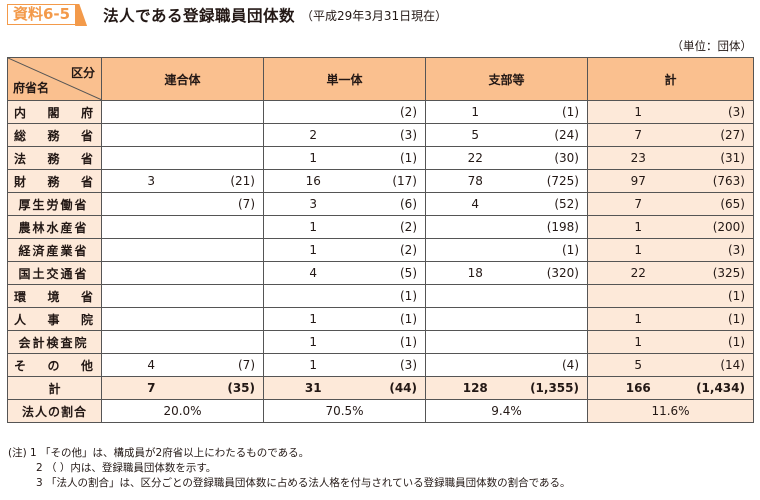  What do you see at coordinates (506, 388) in the screenshot?
I see `total-cell: 128 (1,355)` at bounding box center [506, 388].